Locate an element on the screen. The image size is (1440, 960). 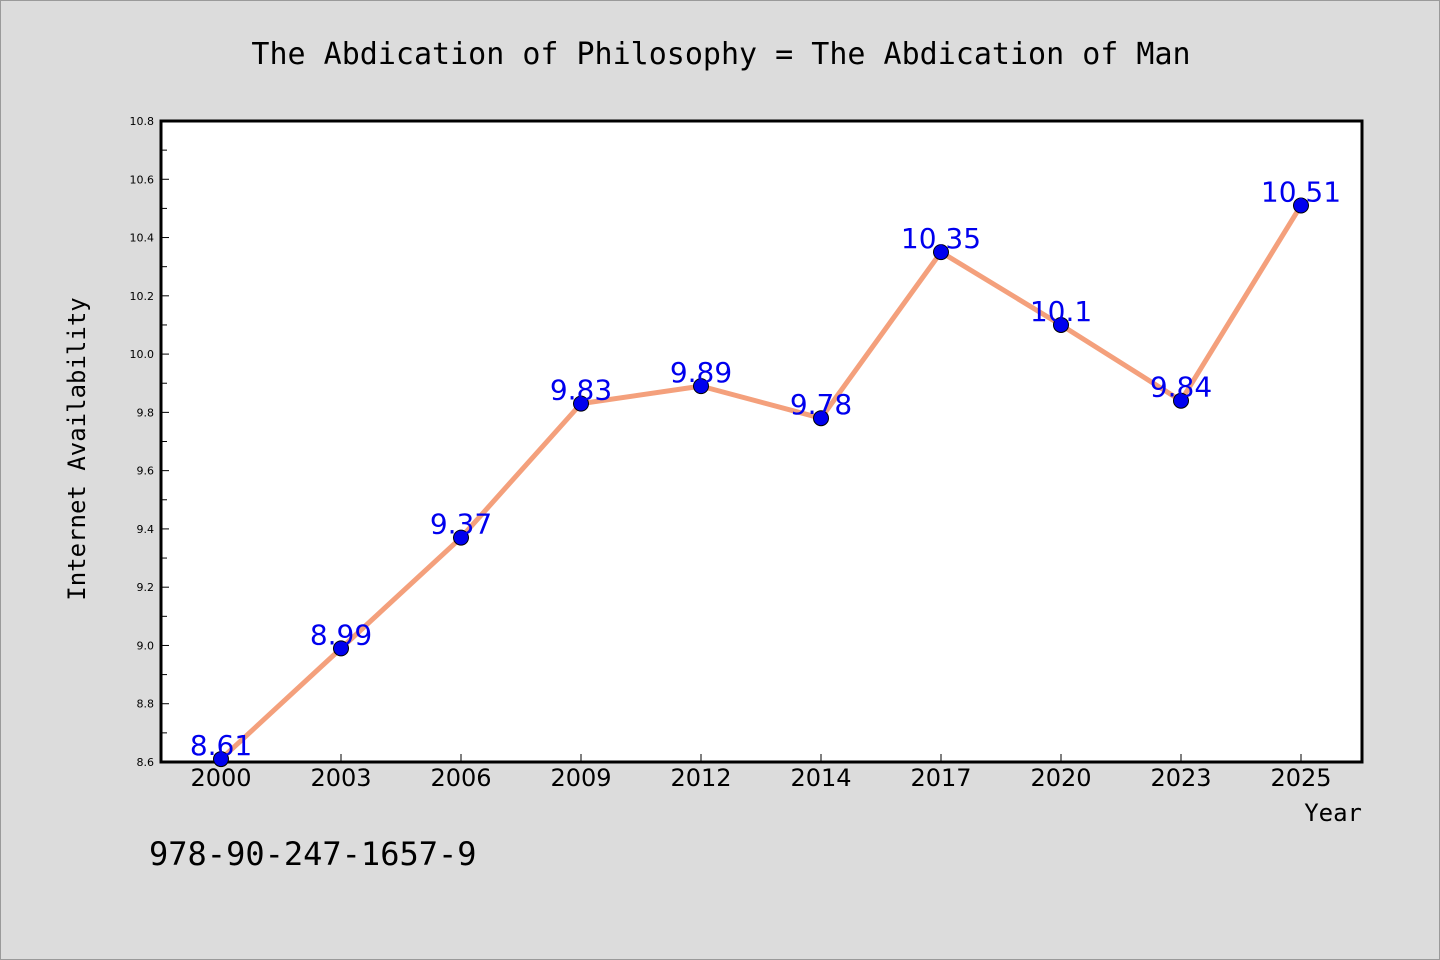
y-tick-label: 10.4 is located at coordinates (142, 238).